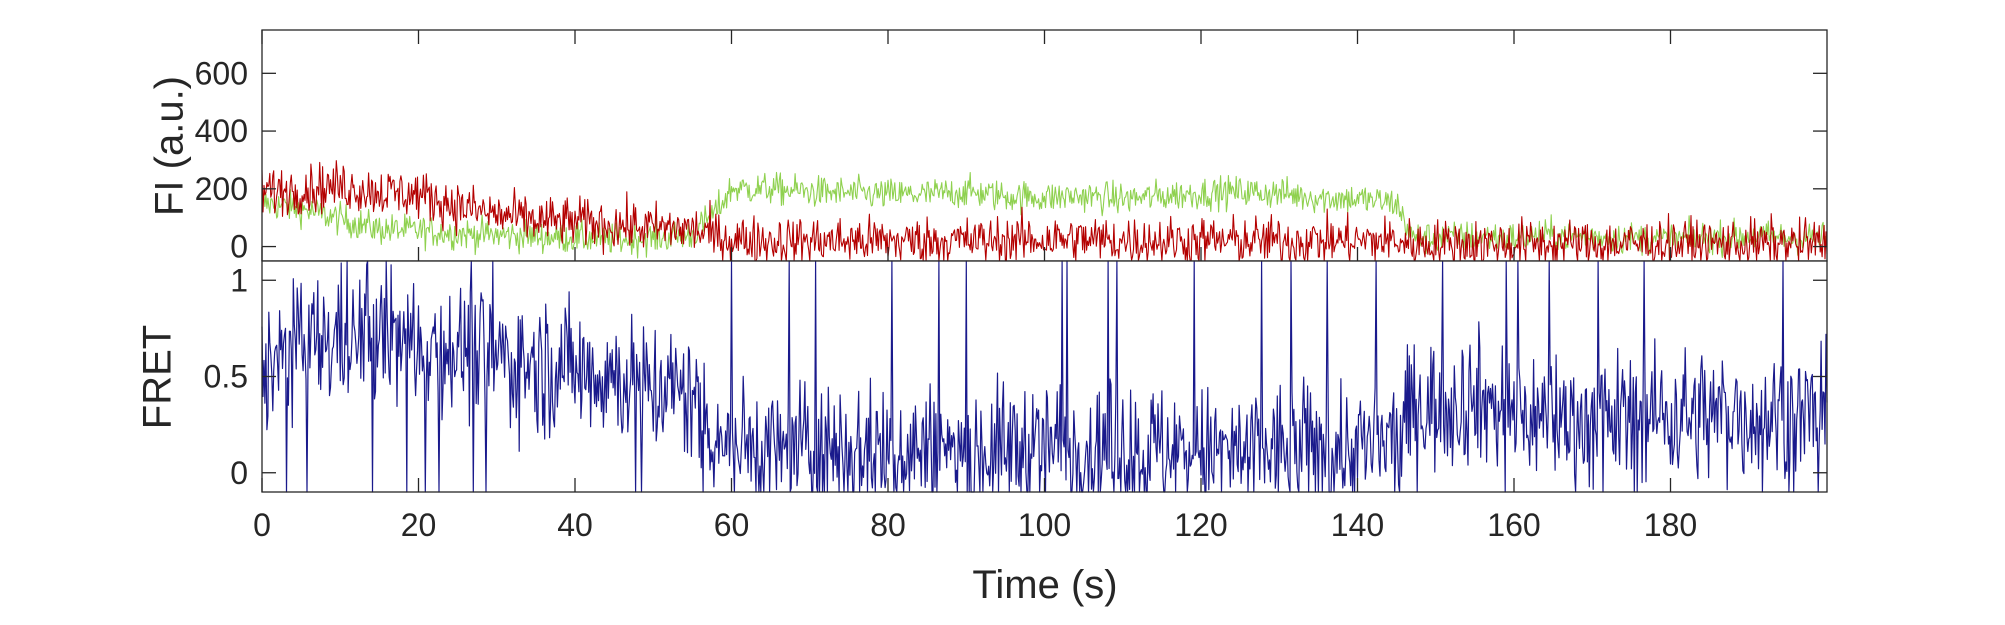 The width and height of the screenshot is (2005, 625). What do you see at coordinates (575, 525) in the screenshot?
I see `time-x-tick-label: 40` at bounding box center [575, 525].